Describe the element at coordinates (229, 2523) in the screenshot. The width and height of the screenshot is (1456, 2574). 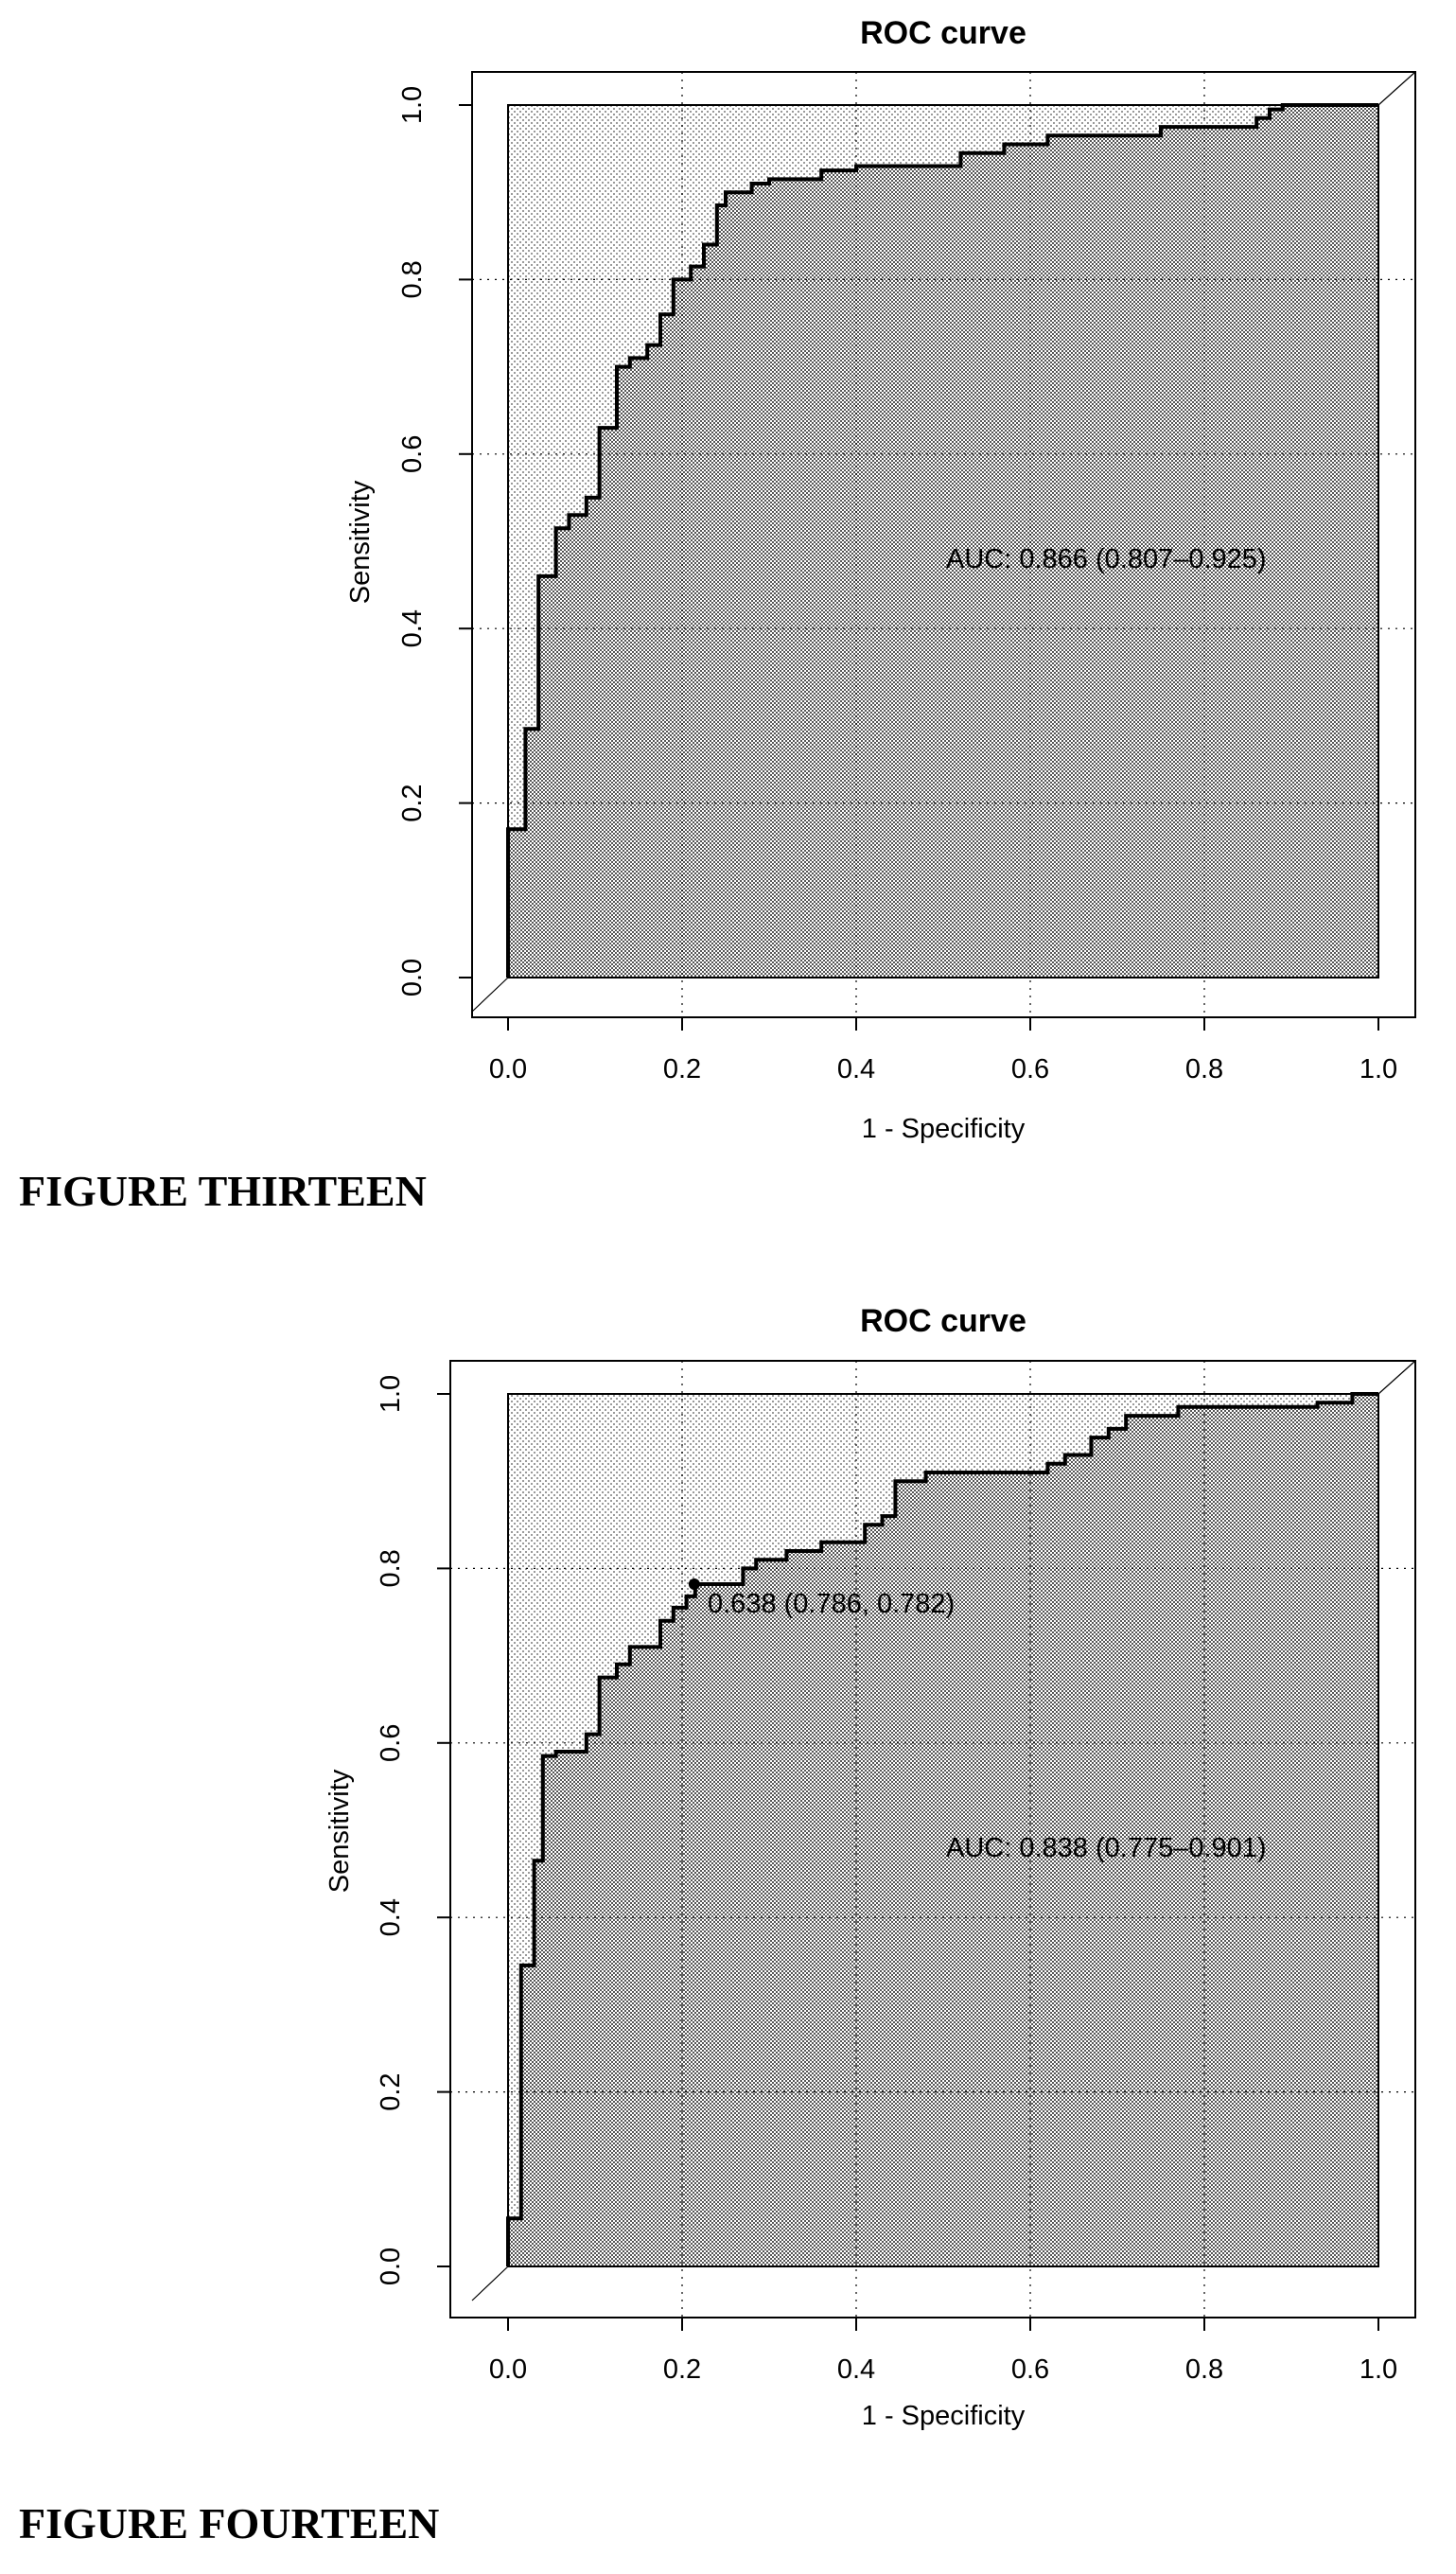
I see `figure-caption-fourteen: FIGURE FOURTEEN` at that location.